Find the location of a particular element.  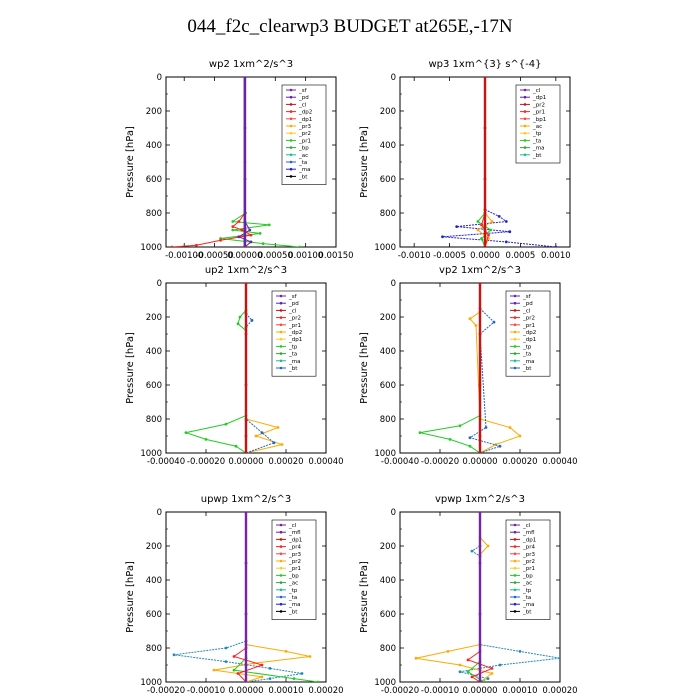

legend-label: _tp is located at coordinates (527, 591).